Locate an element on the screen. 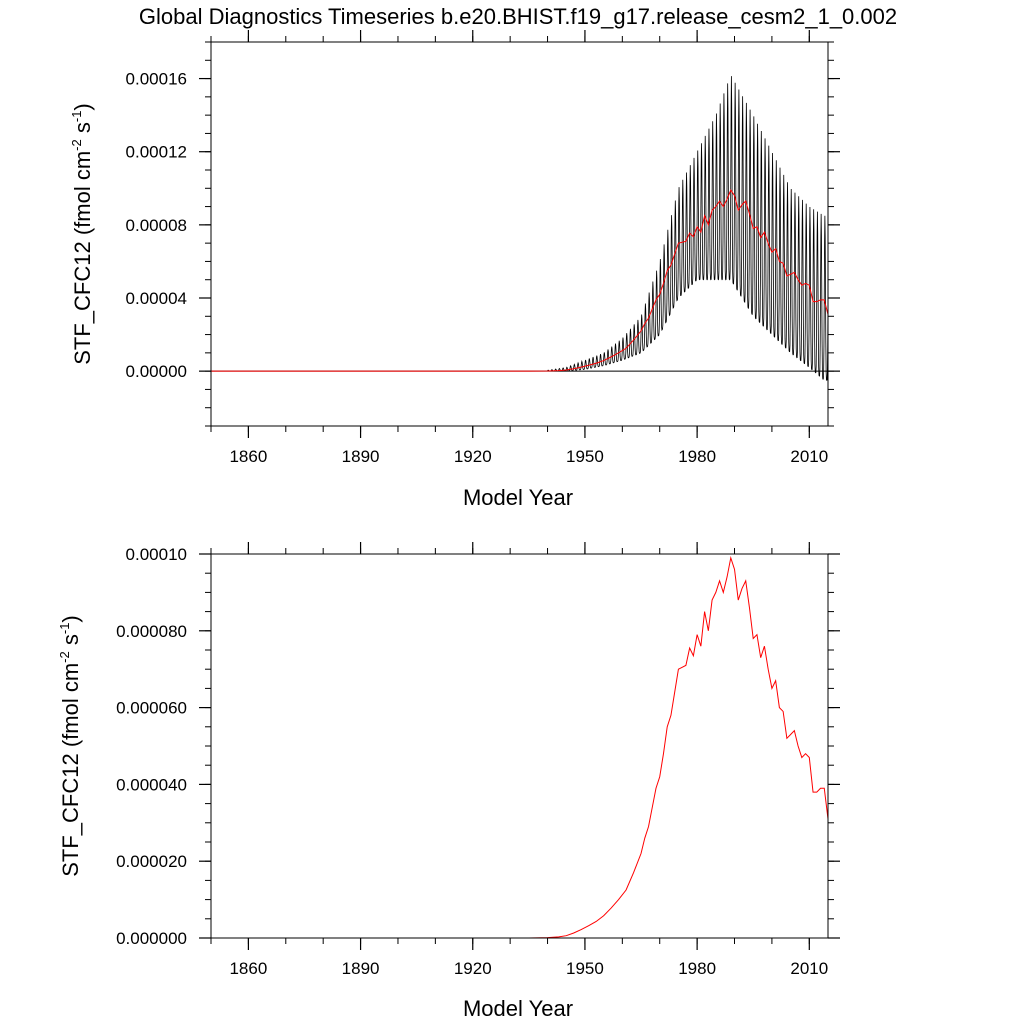 The height and width of the screenshot is (1024, 1024). bottom-y-tick-label: 0.000000 is located at coordinates (151, 938).